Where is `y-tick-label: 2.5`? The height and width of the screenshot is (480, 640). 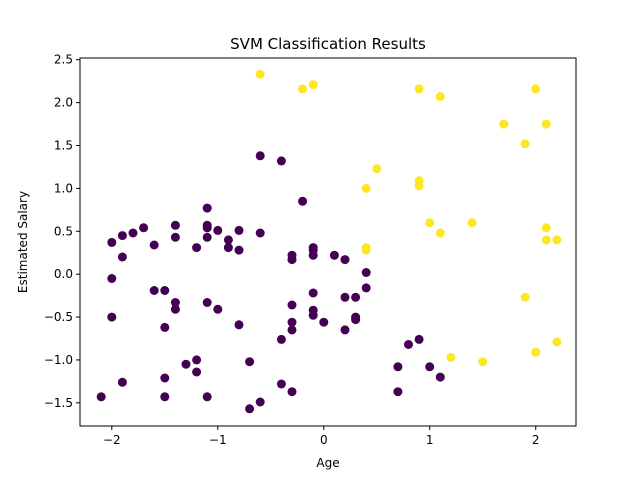
y-tick-label: 2.5 is located at coordinates (63, 60).